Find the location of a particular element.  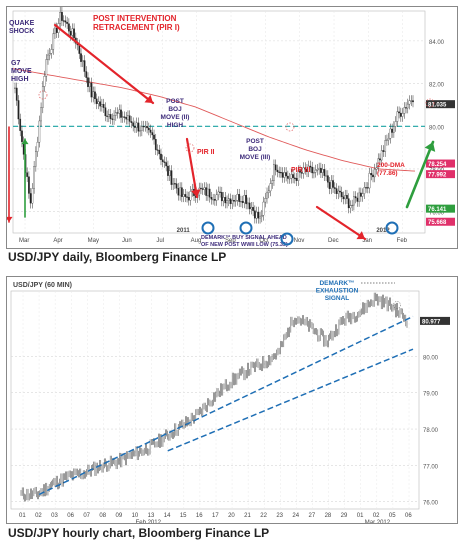

x-tick-label: 10 is located at coordinates (135, 516).